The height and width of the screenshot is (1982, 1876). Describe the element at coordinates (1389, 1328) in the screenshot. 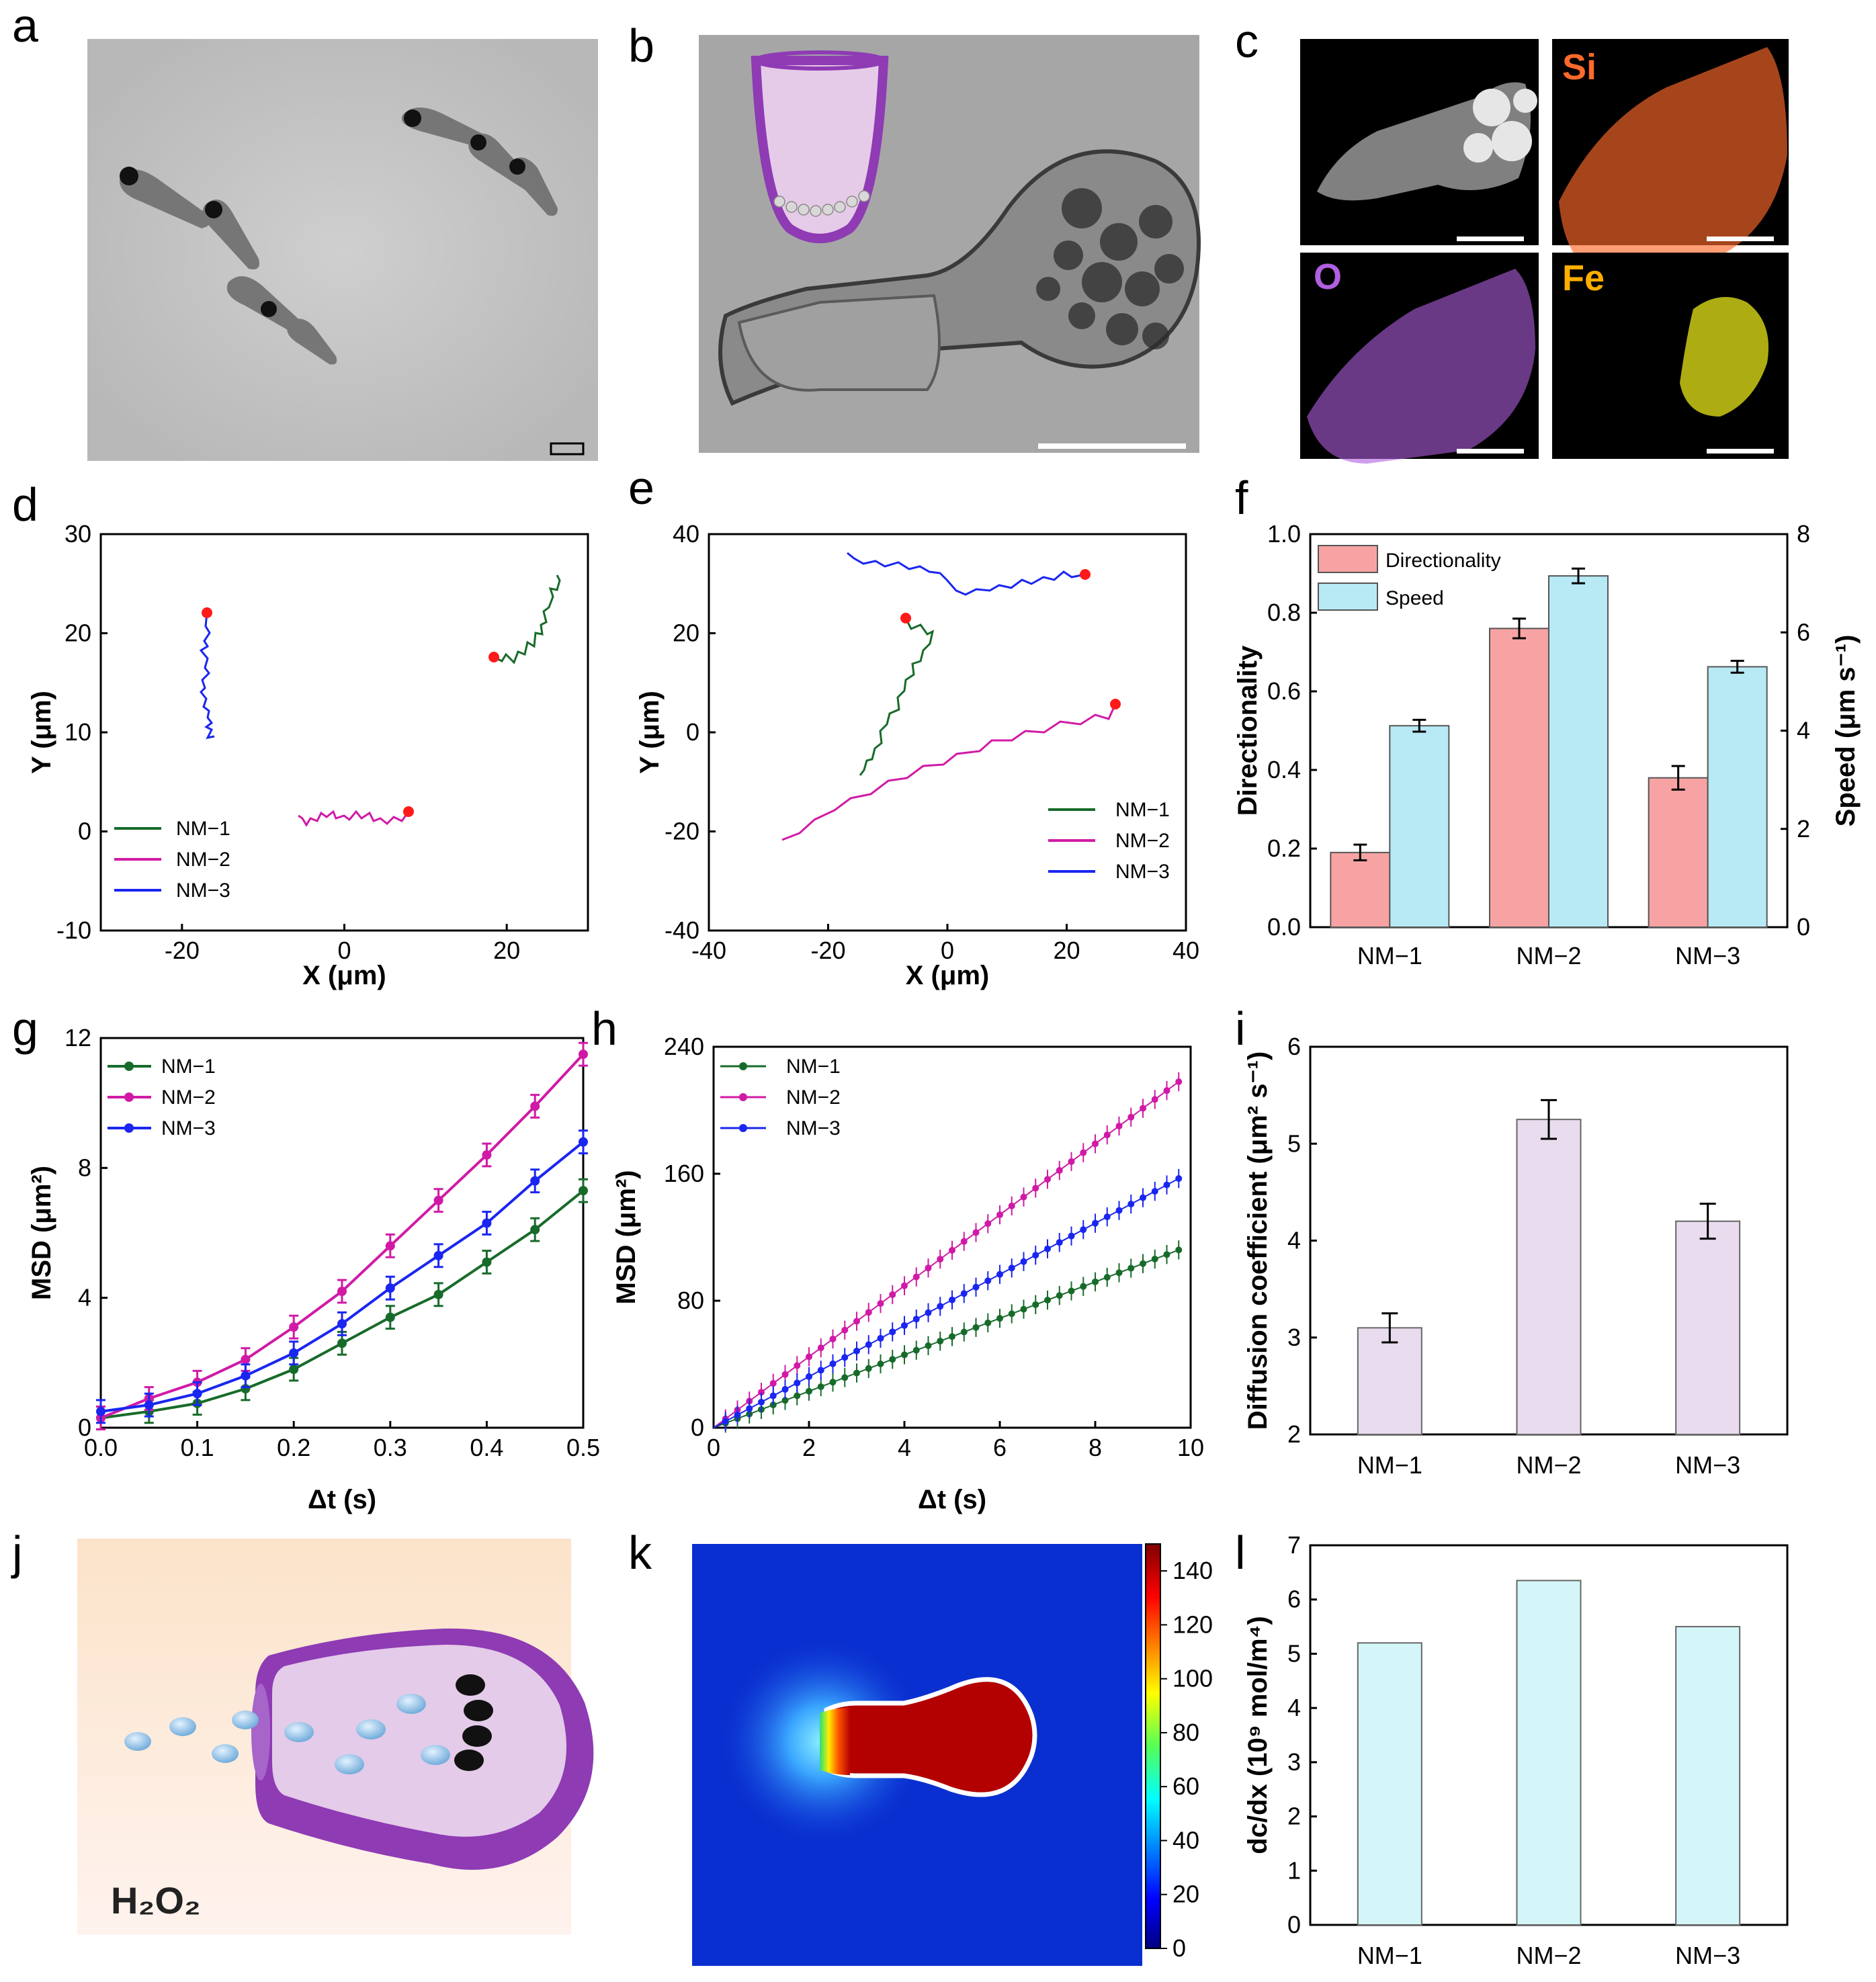

I see `chart-i-errorbar` at that location.